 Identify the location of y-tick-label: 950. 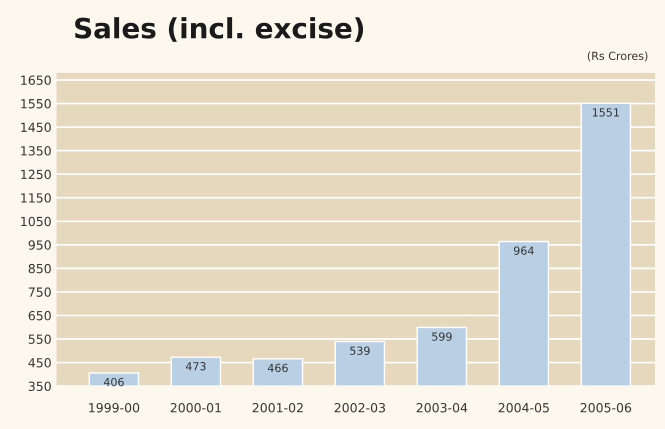
(39, 245).